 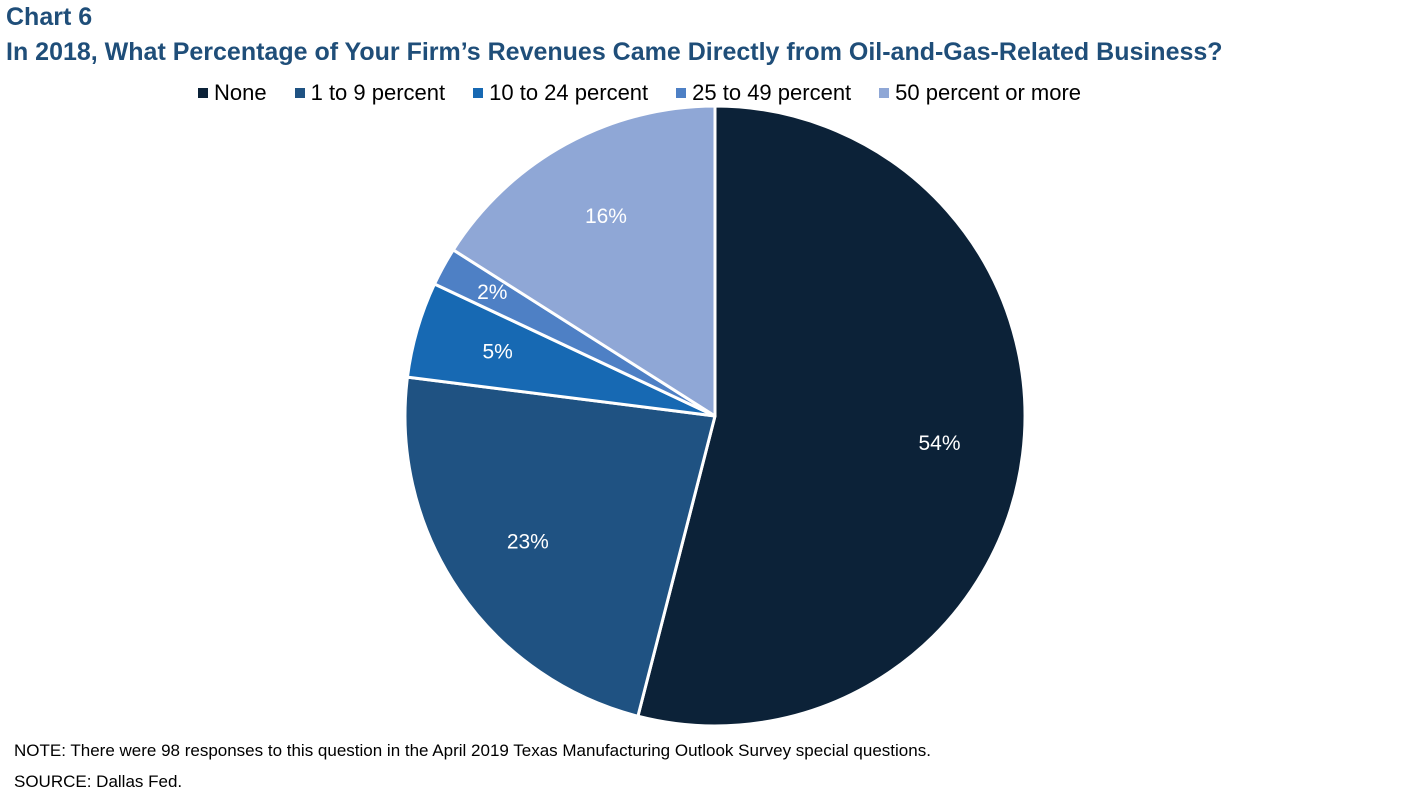 What do you see at coordinates (378, 92) in the screenshot?
I see `legend-label-1-to-9: 1 to 9 percent` at bounding box center [378, 92].